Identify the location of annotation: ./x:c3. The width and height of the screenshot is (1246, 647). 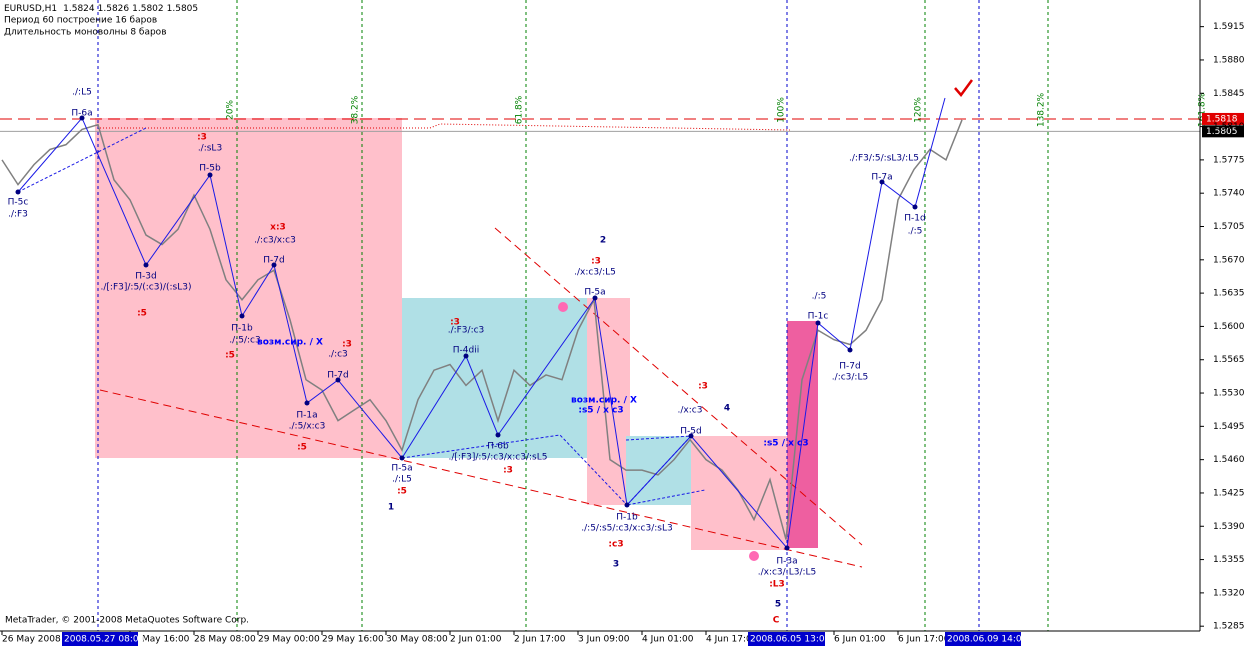
(690, 411).